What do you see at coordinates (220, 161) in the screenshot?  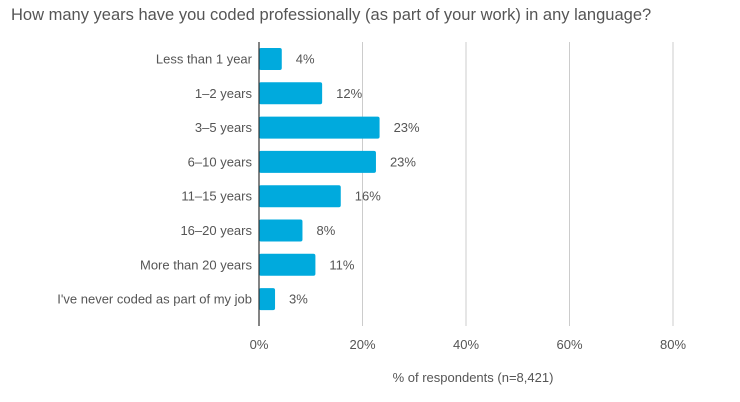 I see `category-label: 6–10 years` at bounding box center [220, 161].